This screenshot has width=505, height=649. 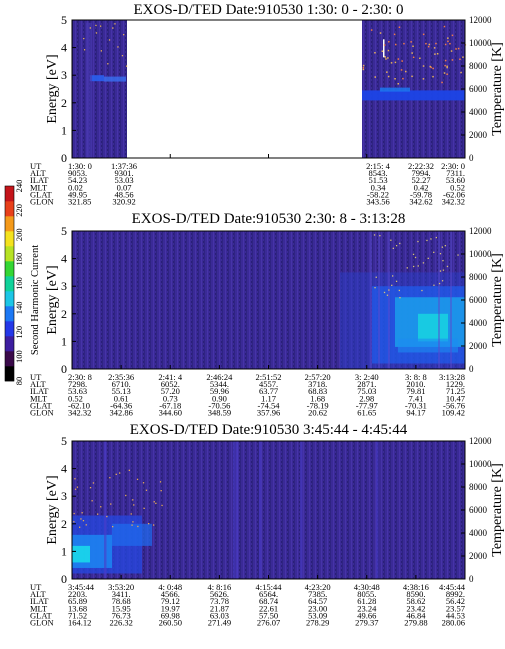 What do you see at coordinates (170, 601) in the screenshot?
I see `table-cell: 79.12` at bounding box center [170, 601].